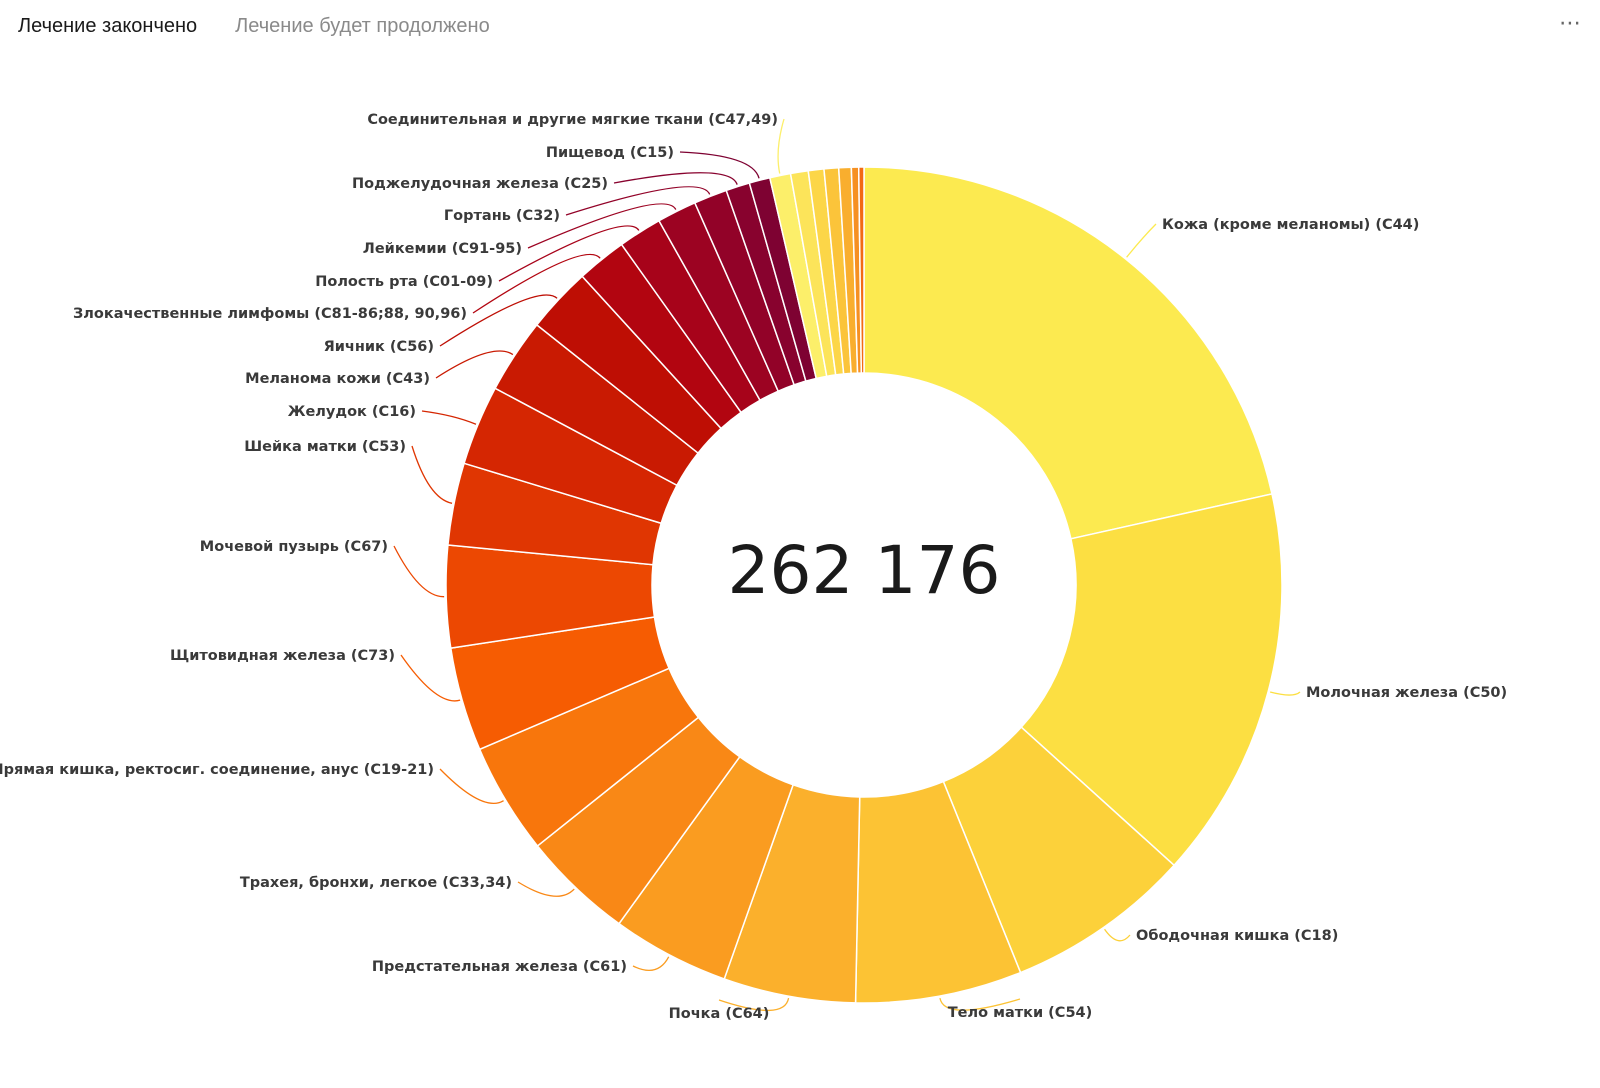  What do you see at coordinates (480, 184) in the screenshot?
I see `slice-label: Поджелудочная железа (C25)` at bounding box center [480, 184].